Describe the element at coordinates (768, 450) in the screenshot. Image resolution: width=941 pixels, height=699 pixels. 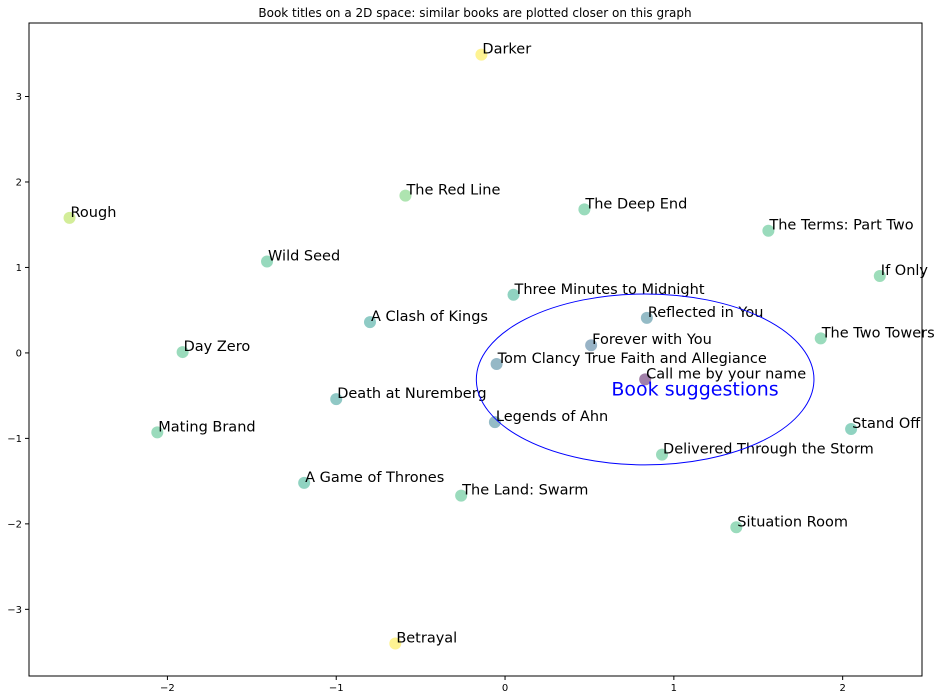
I see `point-label: Delivered Through the Storm` at that location.